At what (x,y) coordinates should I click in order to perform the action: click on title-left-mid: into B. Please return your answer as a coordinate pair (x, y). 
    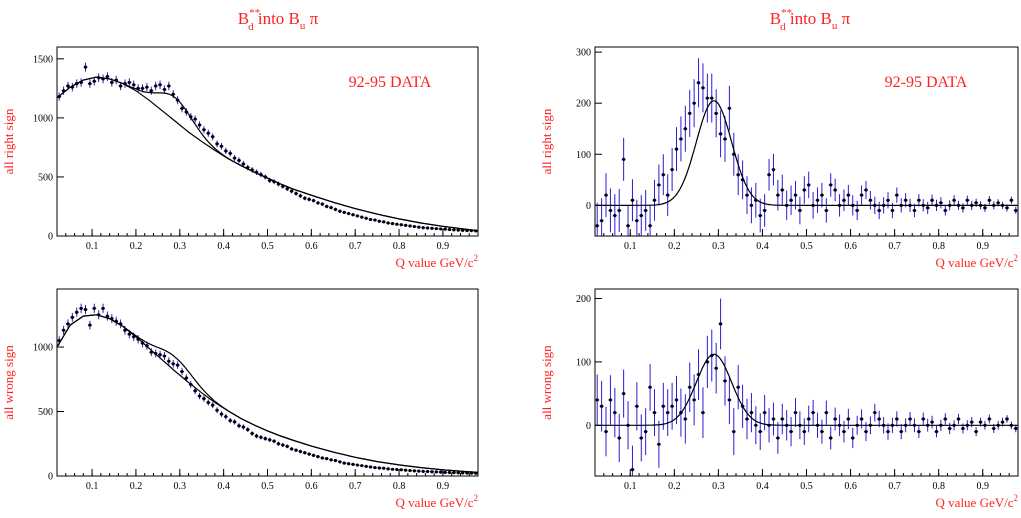
    Looking at the image, I should click on (277, 18).